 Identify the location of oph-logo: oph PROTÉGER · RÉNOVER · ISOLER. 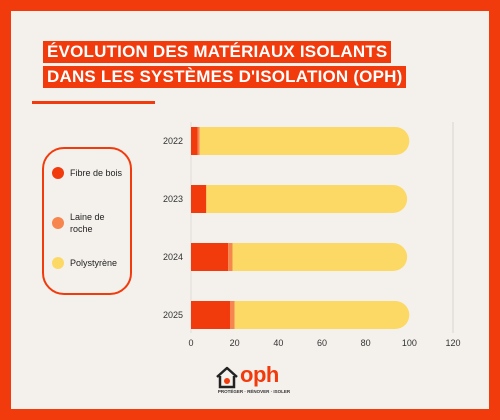
(259, 382).